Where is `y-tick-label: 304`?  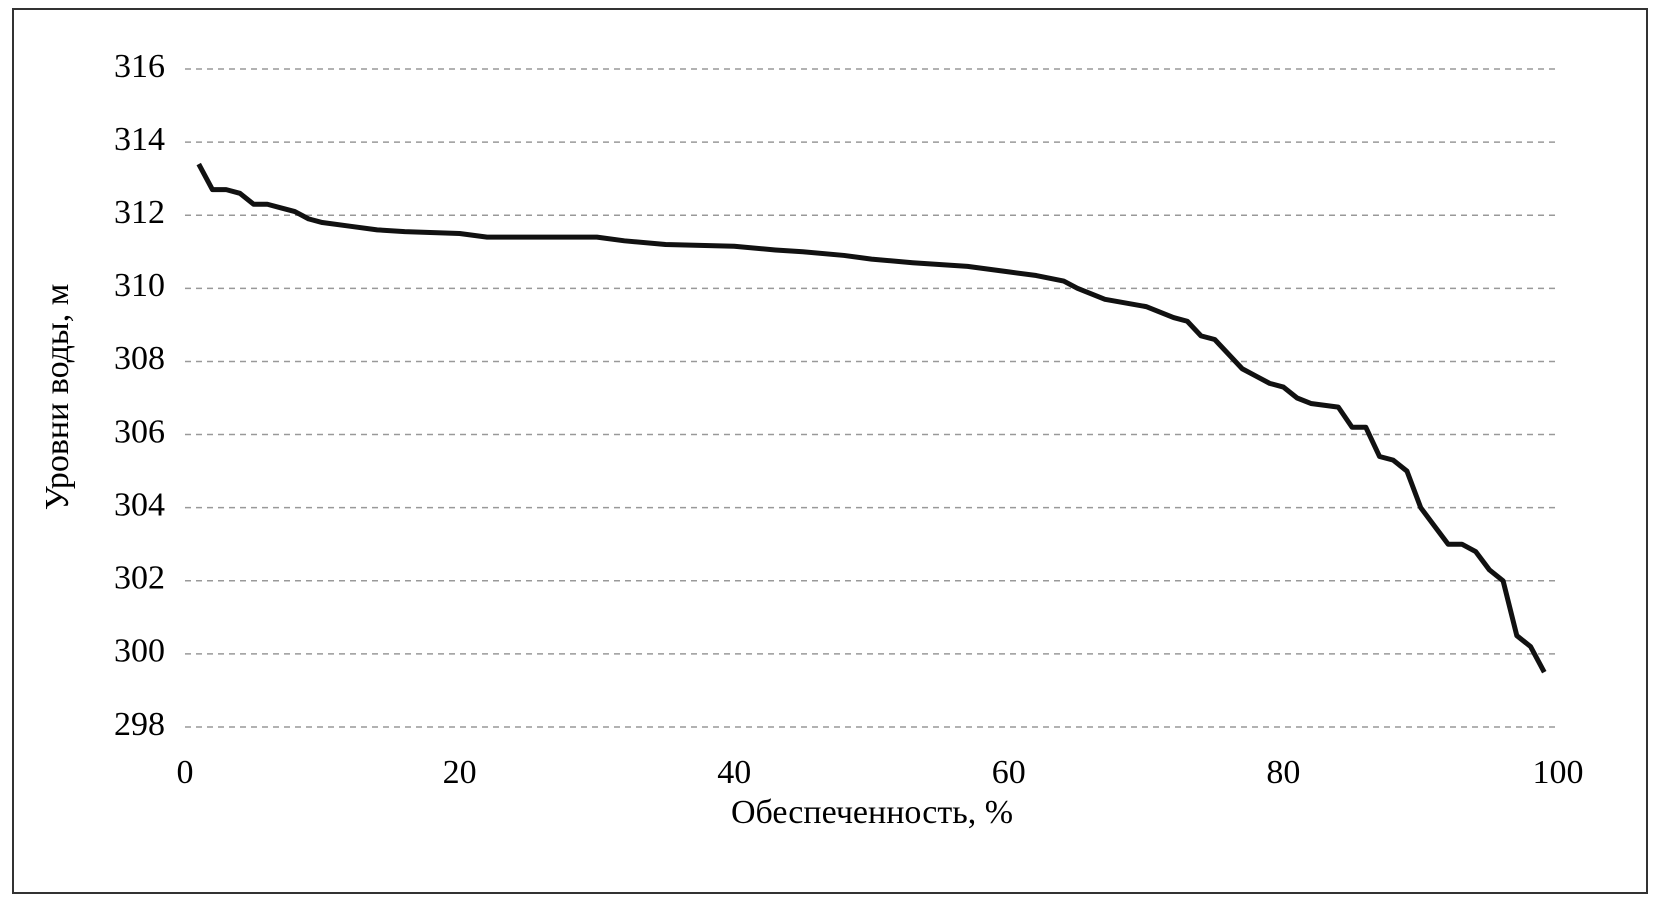 y-tick-label: 304 is located at coordinates (139, 504).